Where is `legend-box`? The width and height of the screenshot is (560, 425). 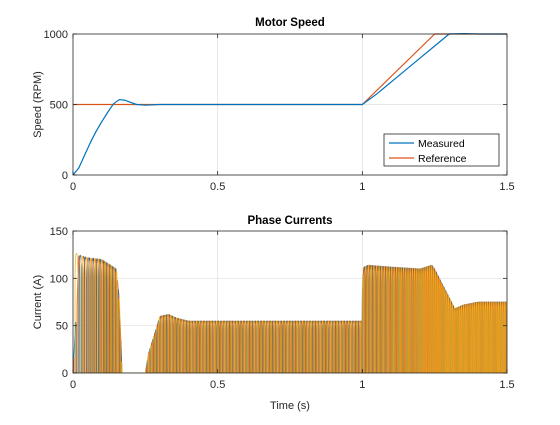
legend-box is located at coordinates (441, 150).